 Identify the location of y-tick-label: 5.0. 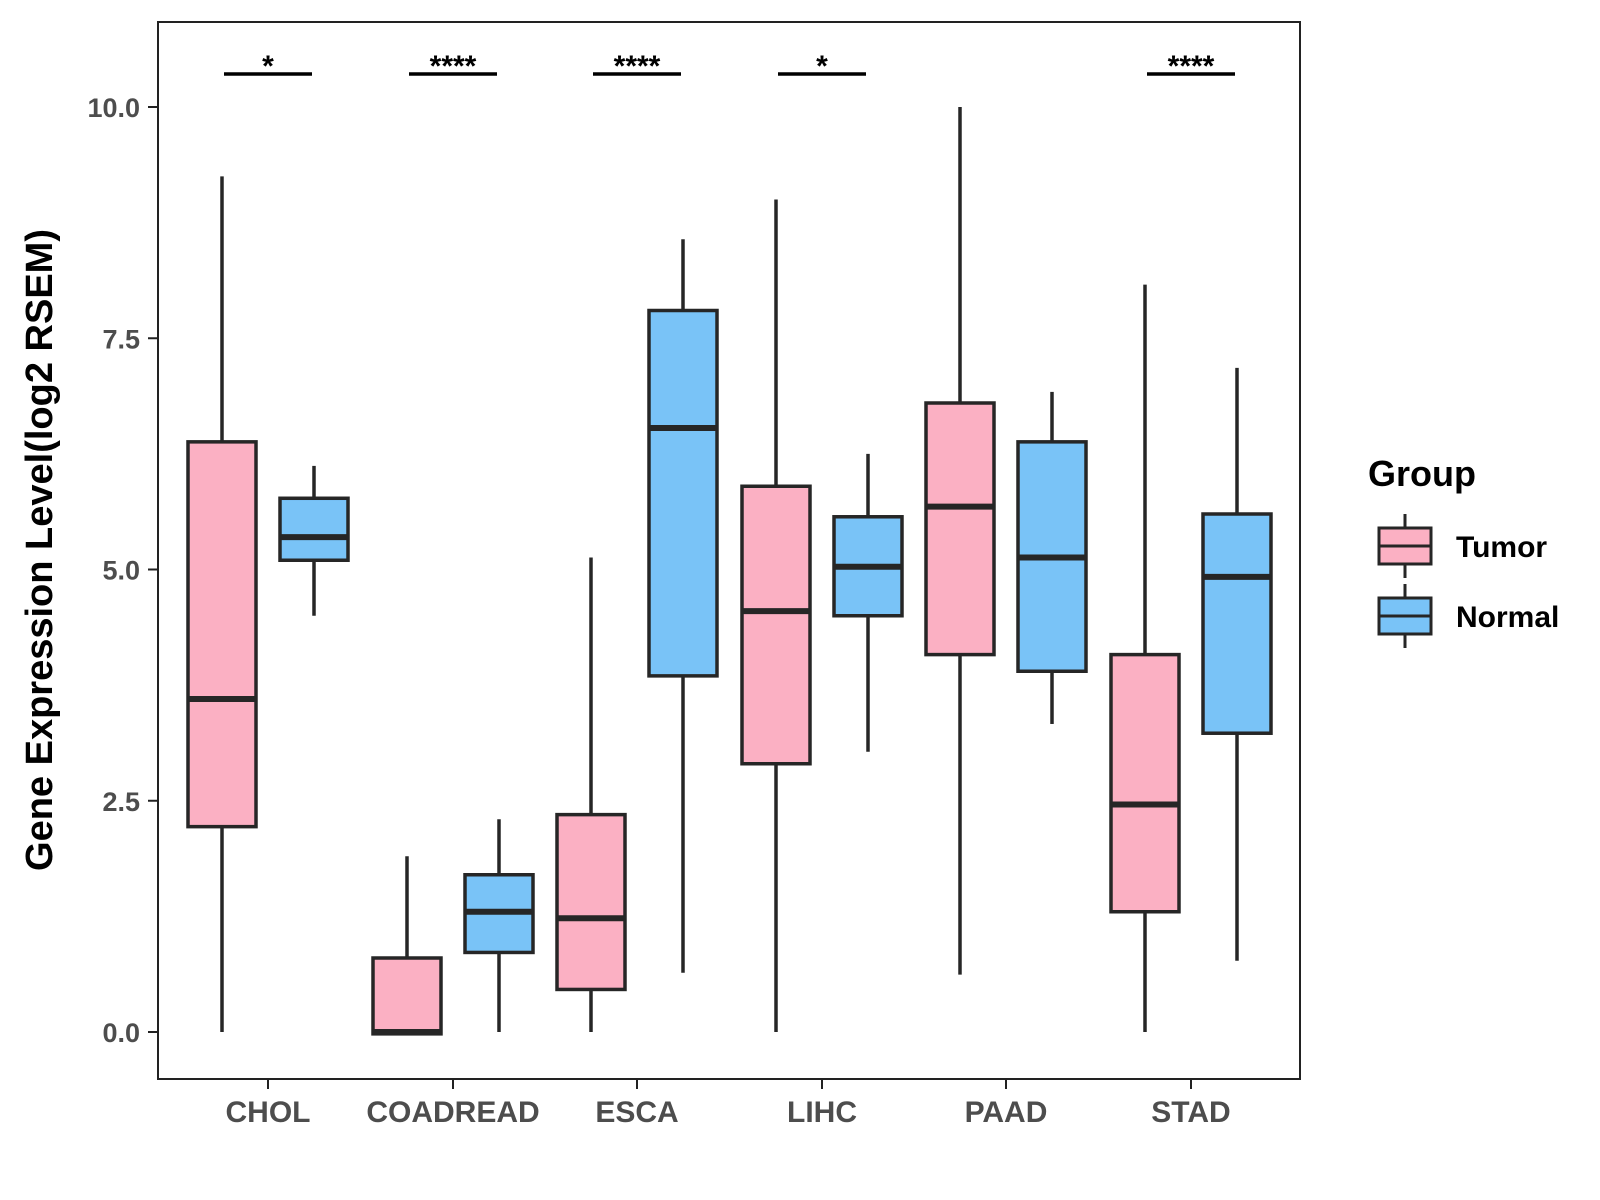
(121, 571).